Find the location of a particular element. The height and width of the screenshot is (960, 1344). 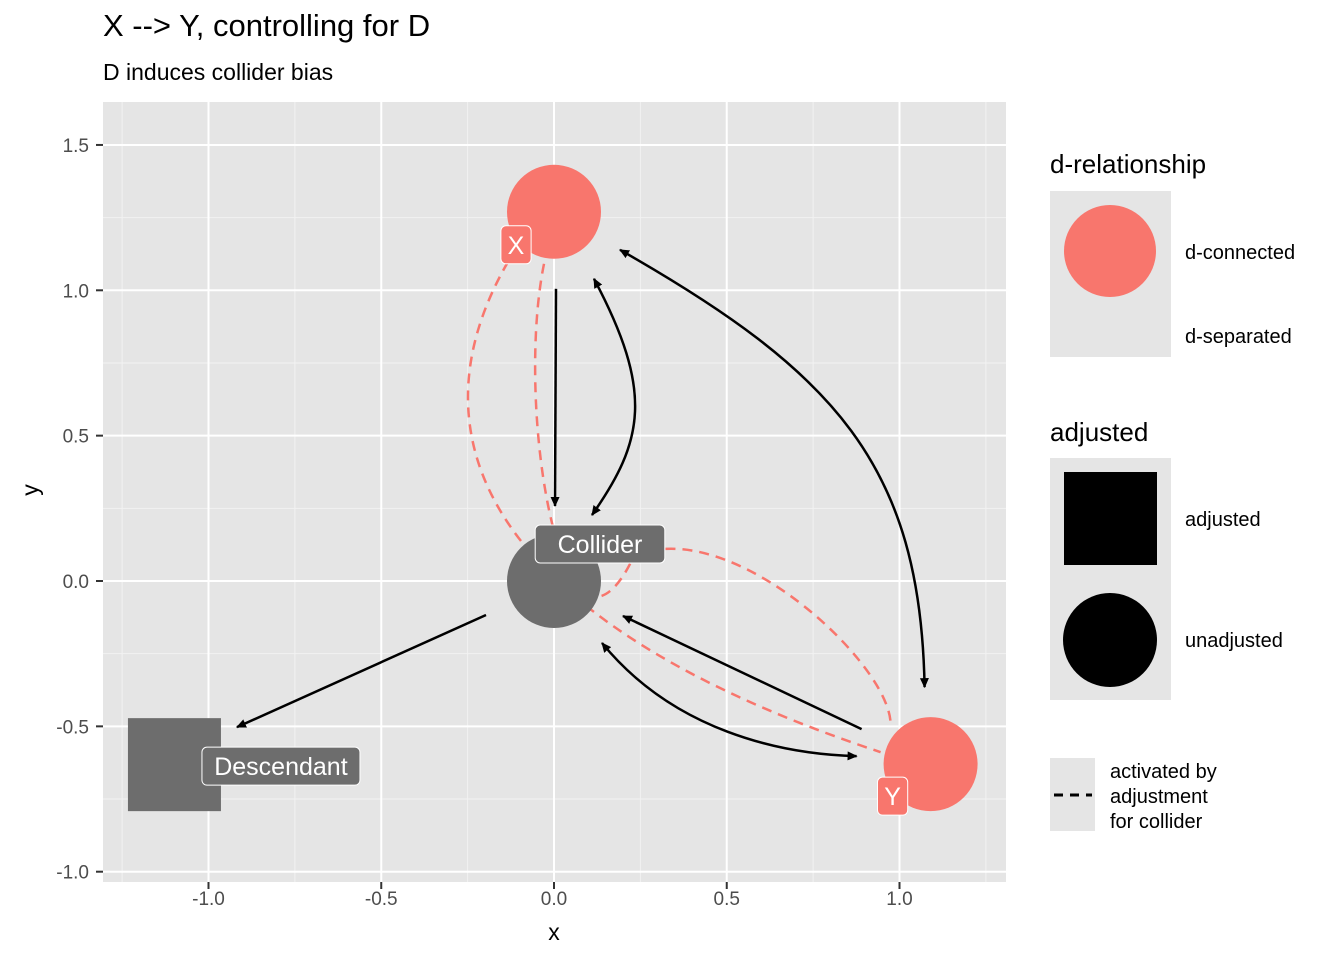

y-tick-label: -0.5 is located at coordinates (72, 727).